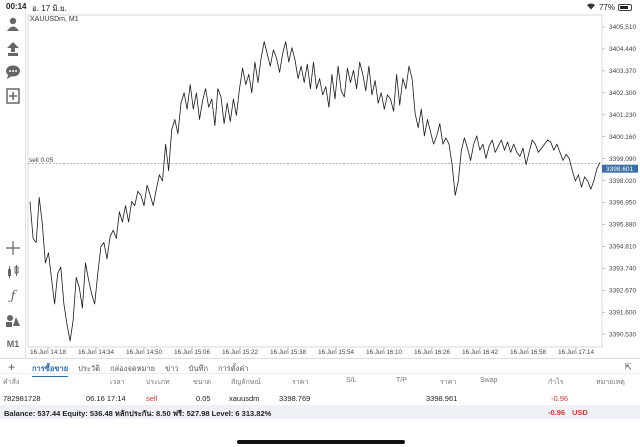 The image size is (640, 447). Describe the element at coordinates (202, 382) in the screenshot. I see `column-header: ขนาด` at that location.